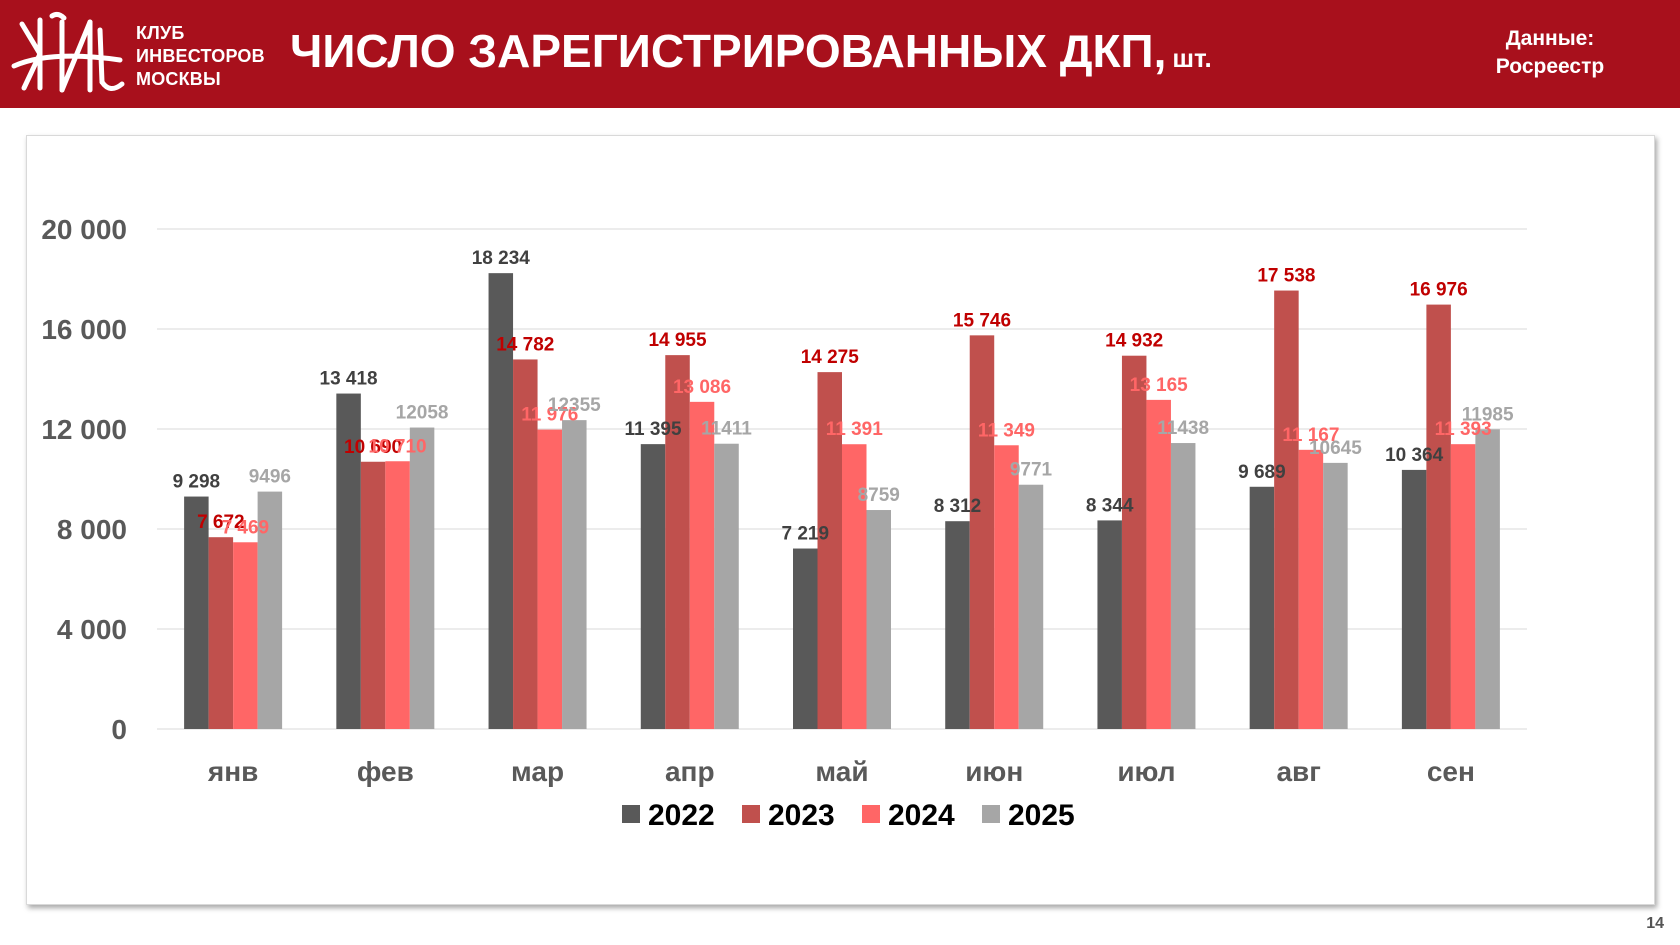  I want to click on data-label: 14 955, so click(677, 340).